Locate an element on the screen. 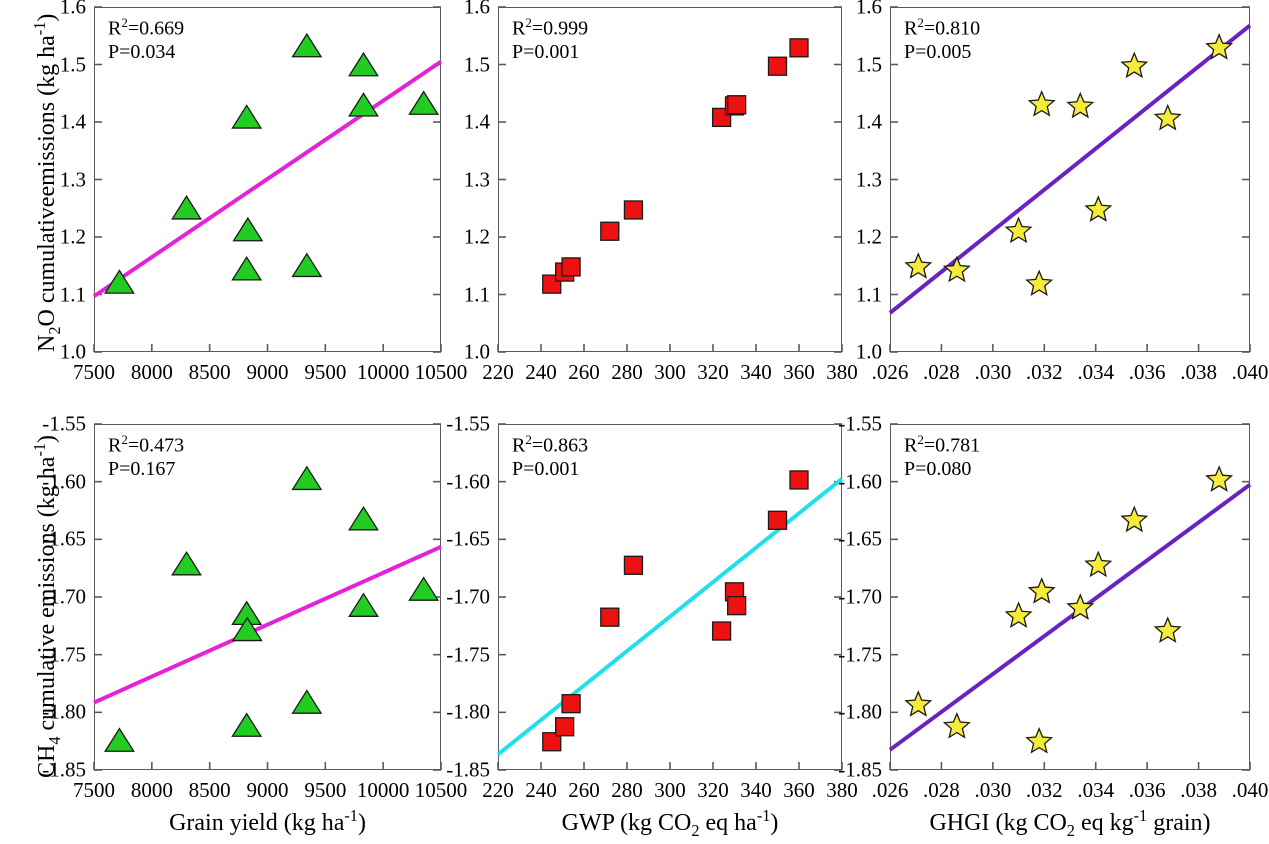 The height and width of the screenshot is (844, 1269). stats-annotation-panel-n2o-gwp: R2=0.999 P=0.001 is located at coordinates (550, 40).